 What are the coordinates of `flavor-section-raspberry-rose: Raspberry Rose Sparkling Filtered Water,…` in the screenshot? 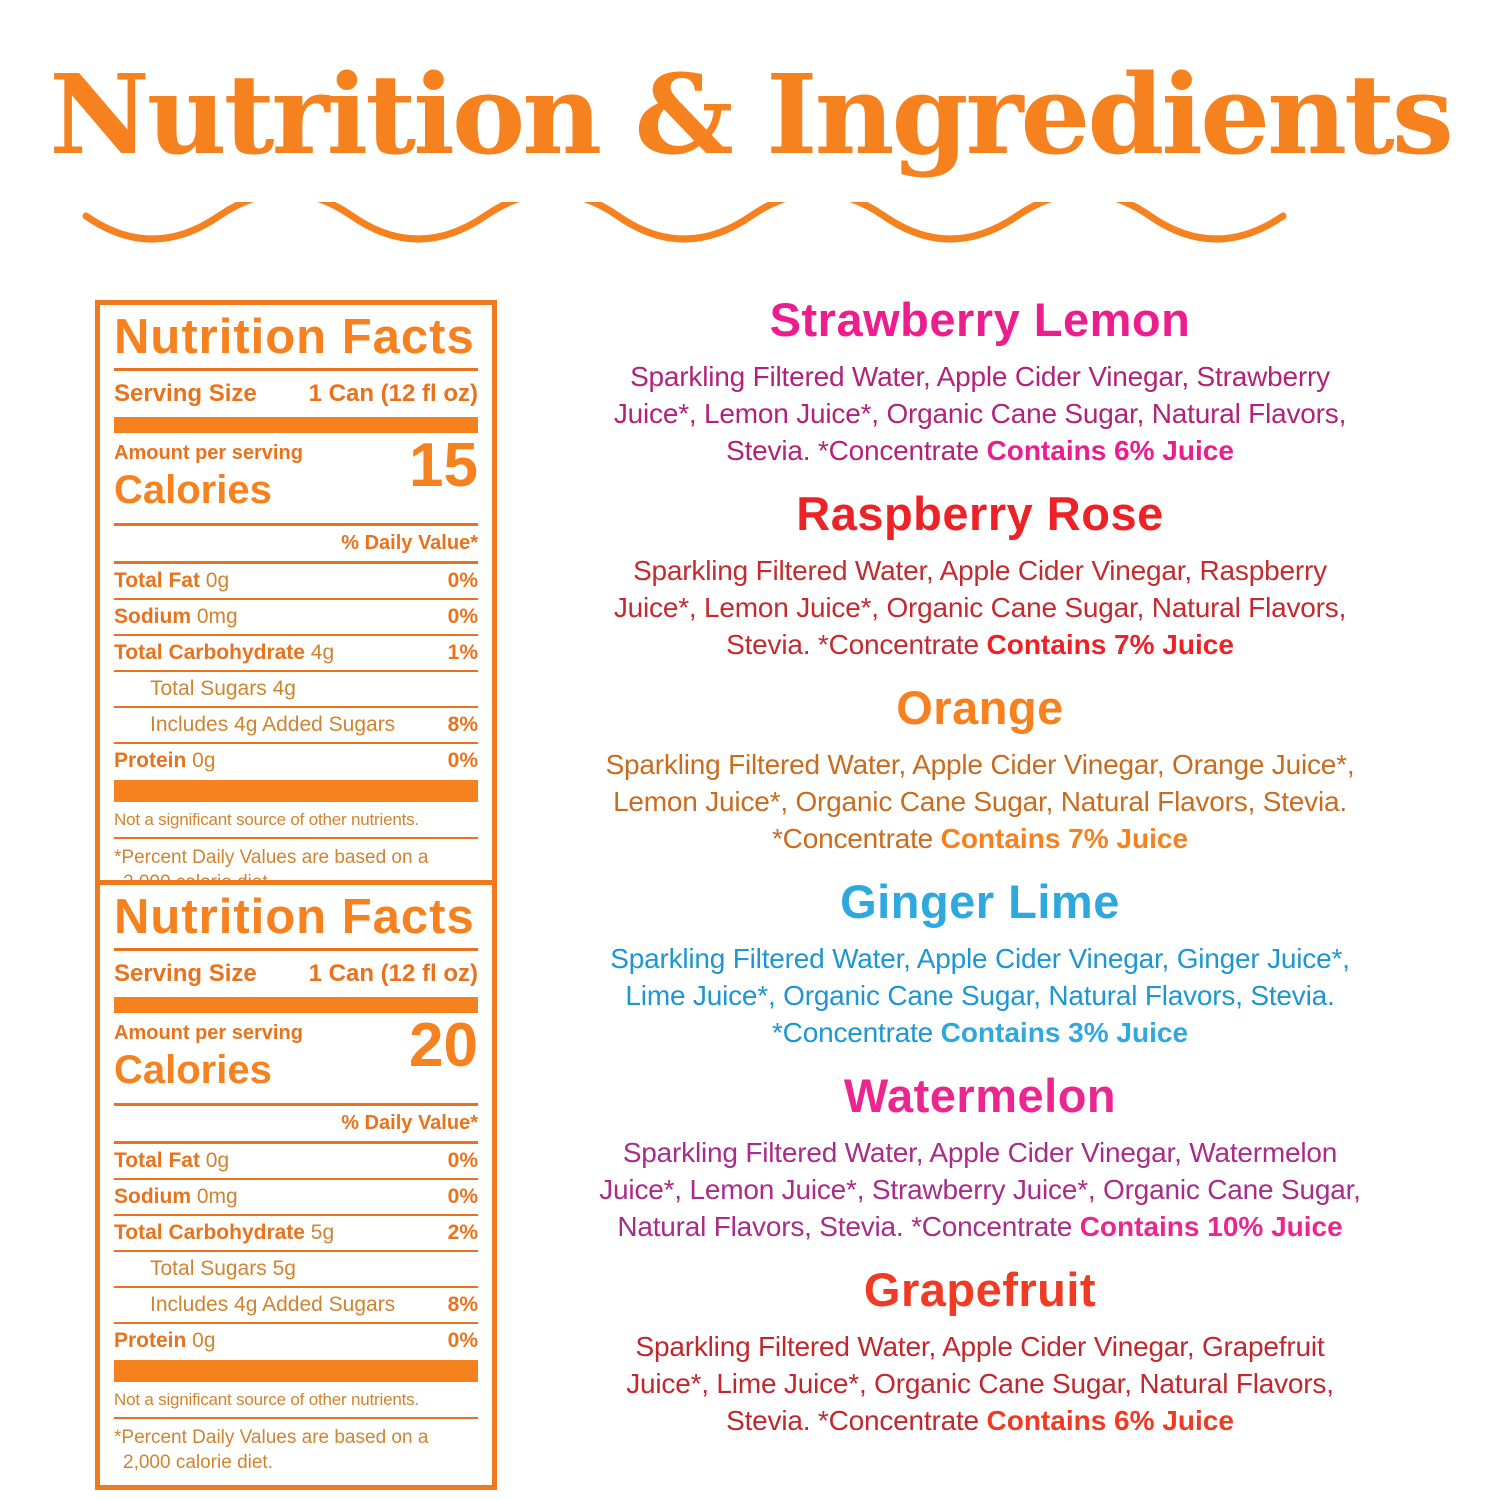 It's located at (980, 575).